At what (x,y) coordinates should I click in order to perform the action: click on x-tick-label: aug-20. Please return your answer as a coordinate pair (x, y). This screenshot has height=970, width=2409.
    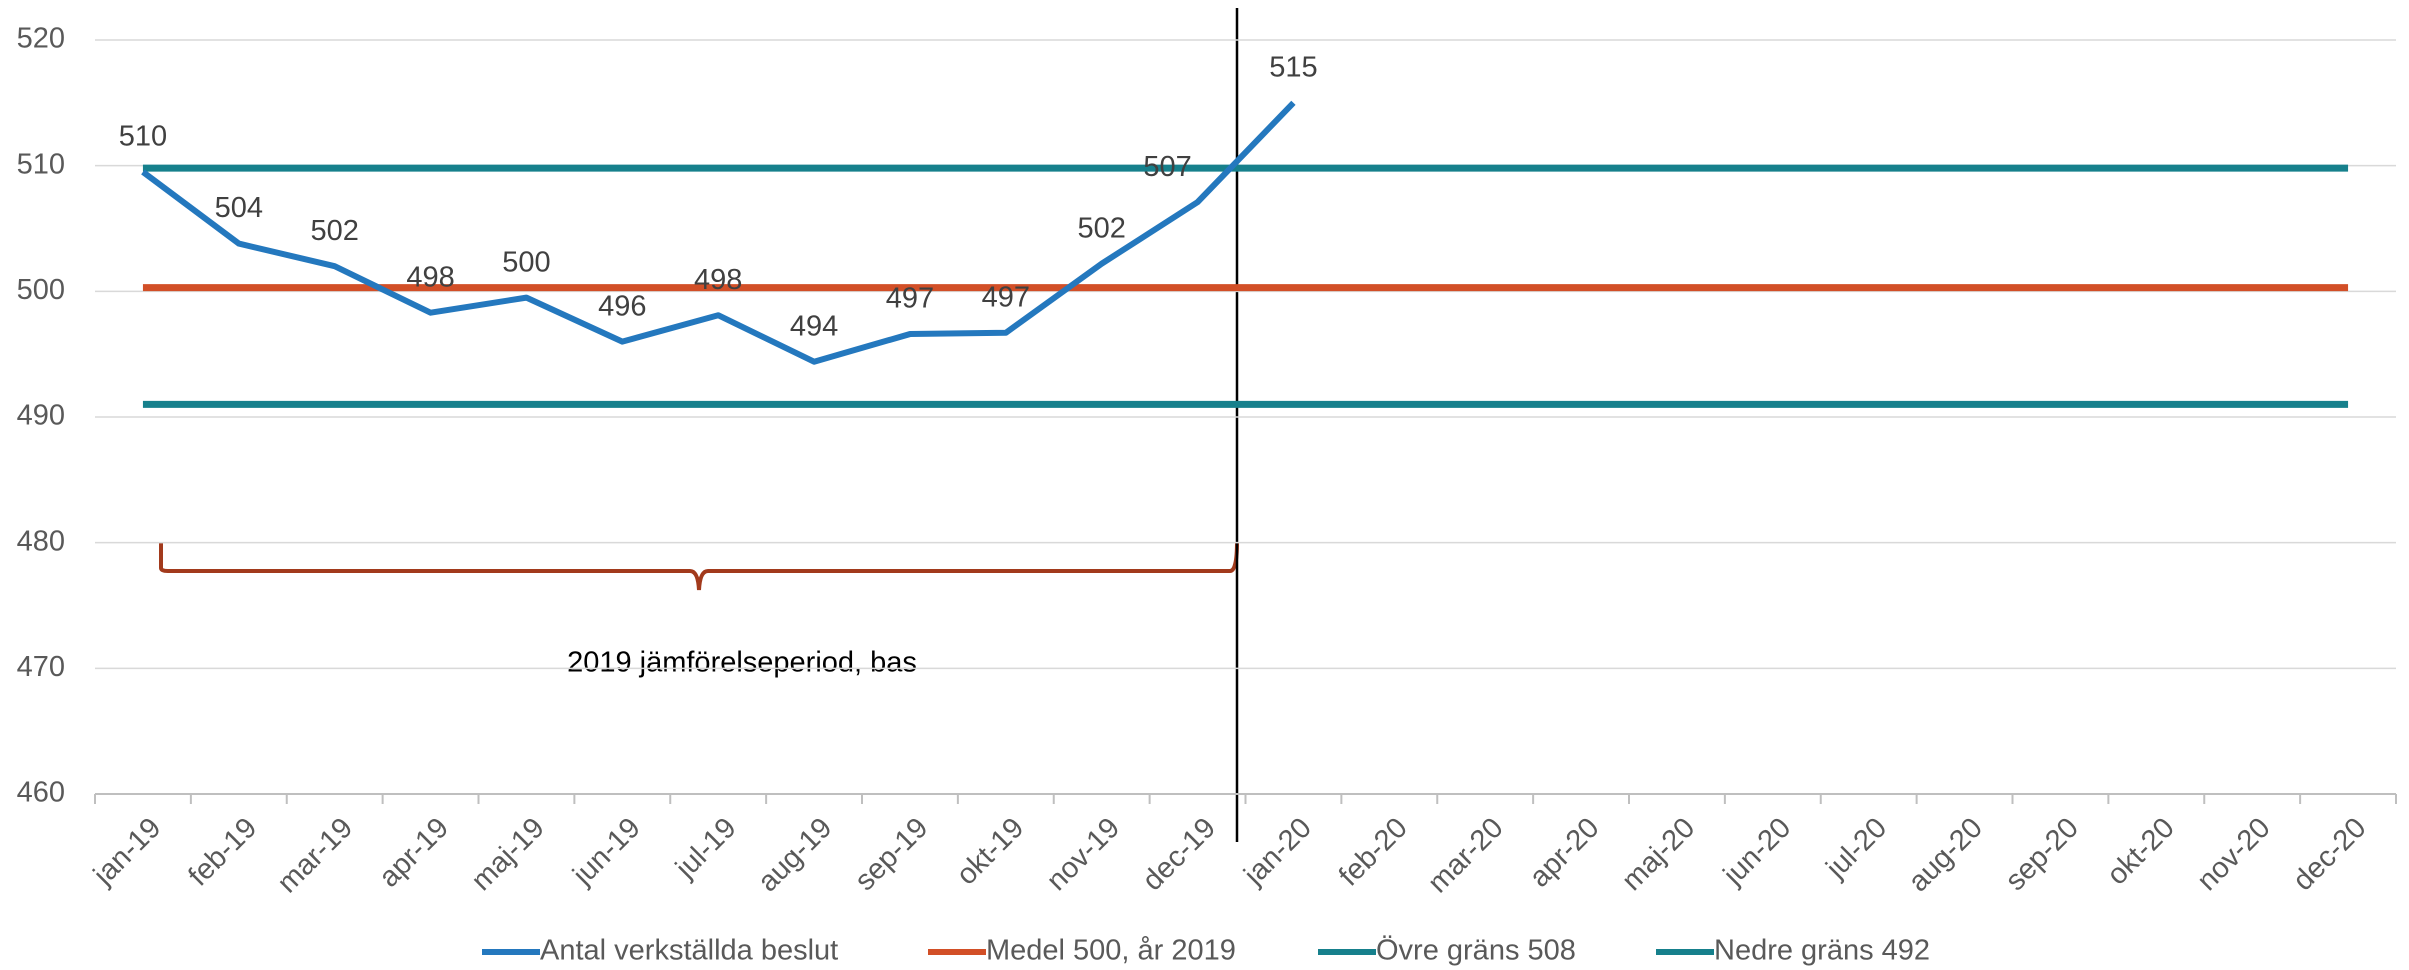
    Looking at the image, I should click on (1945, 855).